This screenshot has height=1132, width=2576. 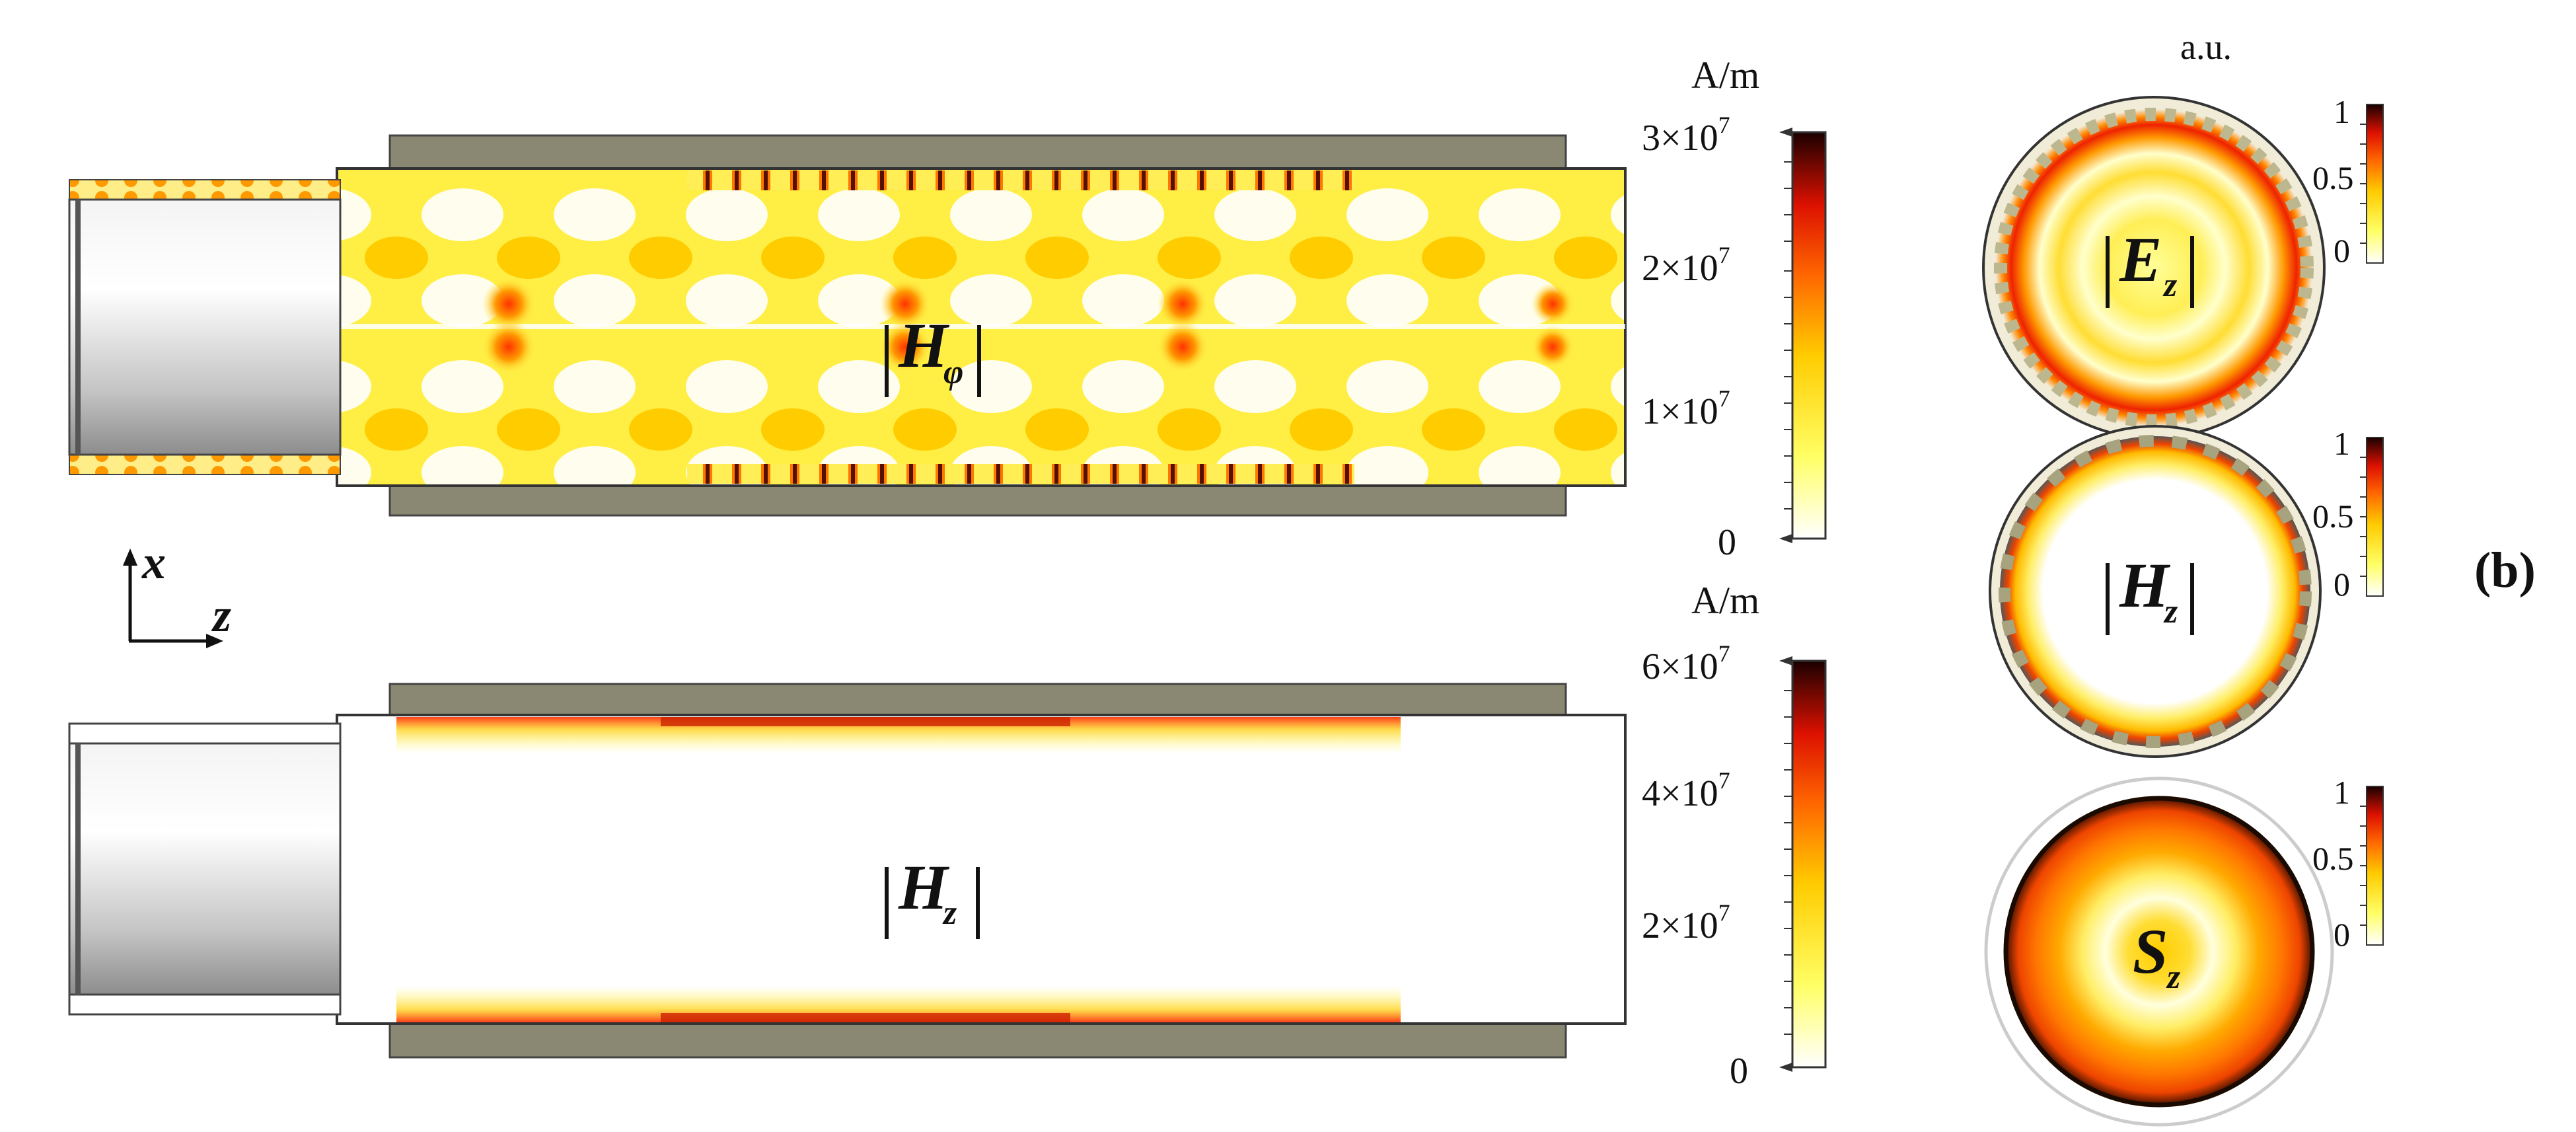 I want to click on colorbar-top, so click(x=1809, y=336).